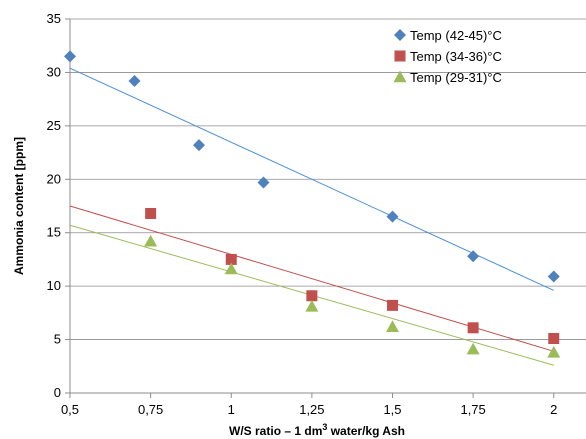  I want to click on y-axis-title: Ammonia content [ppm], so click(19, 206).